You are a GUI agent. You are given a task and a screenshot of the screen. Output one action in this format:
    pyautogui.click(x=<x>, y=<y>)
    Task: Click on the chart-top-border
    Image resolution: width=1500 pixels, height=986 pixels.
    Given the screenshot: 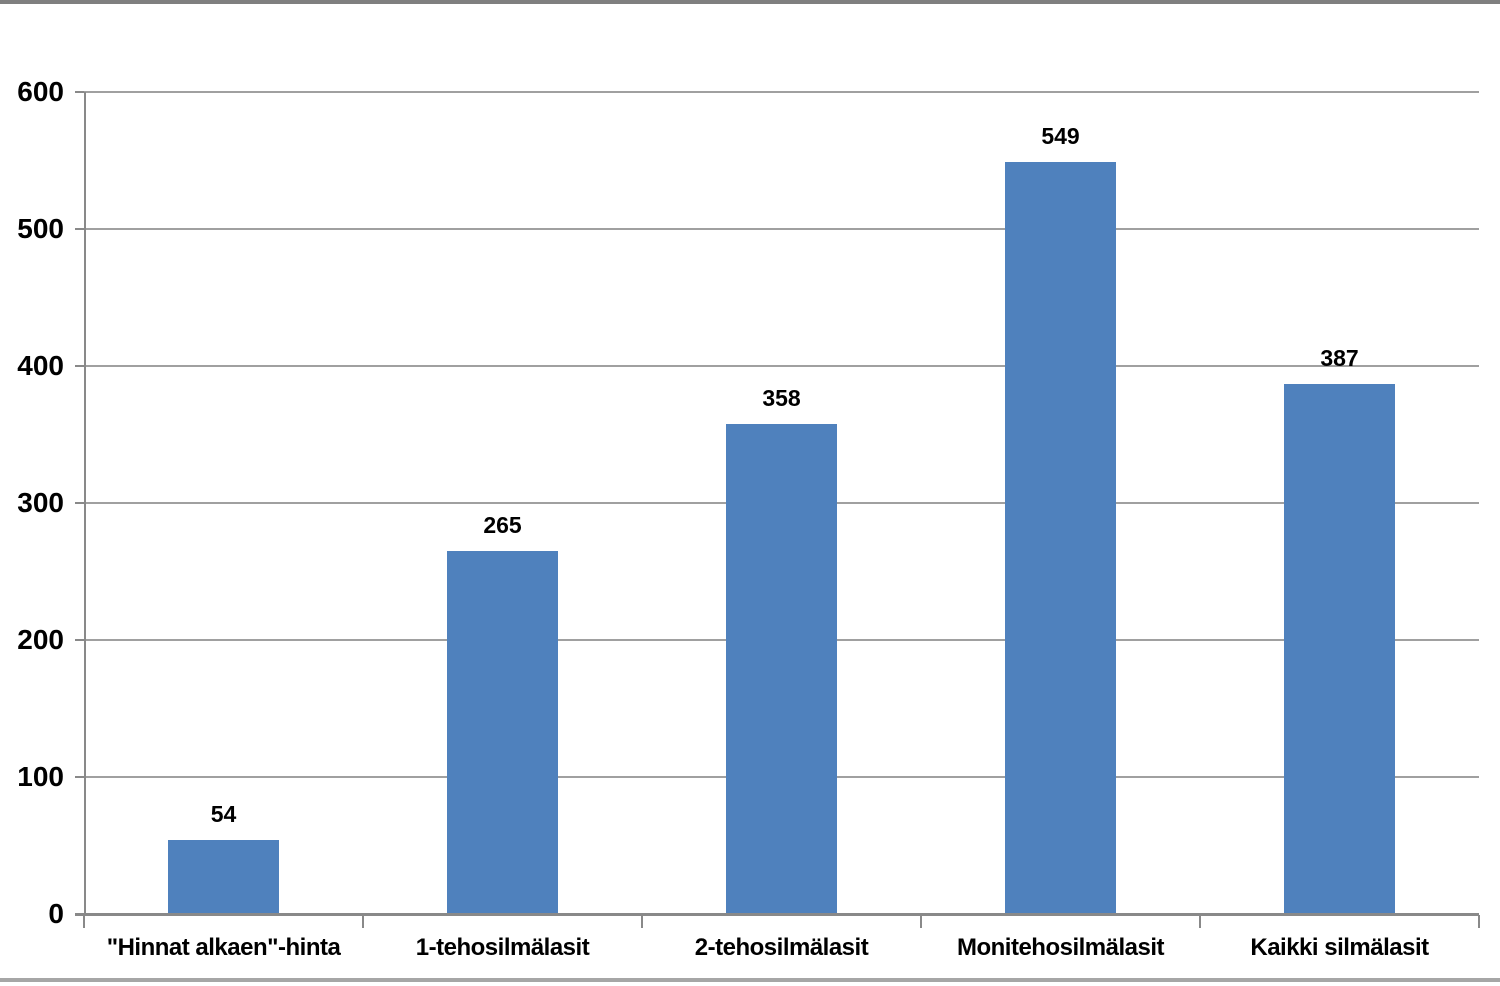 What is the action you would take?
    pyautogui.click(x=750, y=2)
    